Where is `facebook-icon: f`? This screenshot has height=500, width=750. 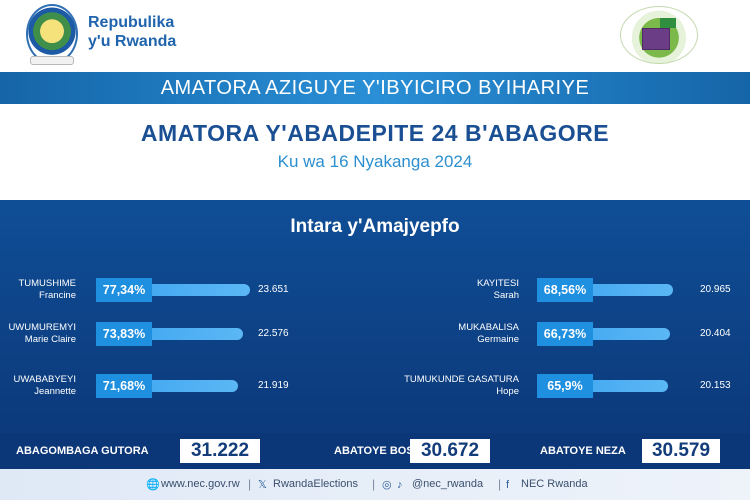
facebook-icon: f is located at coordinates (508, 485).